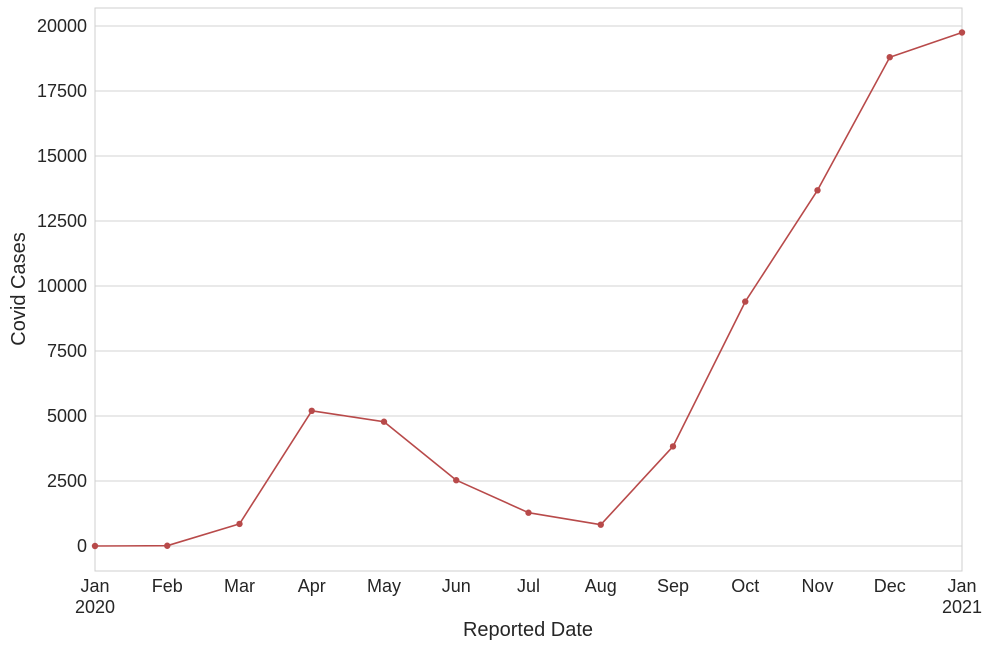 The image size is (984, 647). What do you see at coordinates (62, 91) in the screenshot?
I see `y-tick-label: 17500` at bounding box center [62, 91].